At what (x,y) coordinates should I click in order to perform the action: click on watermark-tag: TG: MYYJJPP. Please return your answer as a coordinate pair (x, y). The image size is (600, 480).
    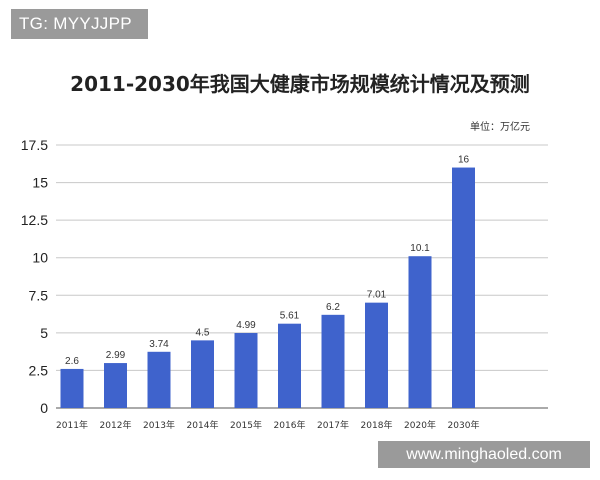
    Looking at the image, I should click on (79, 24).